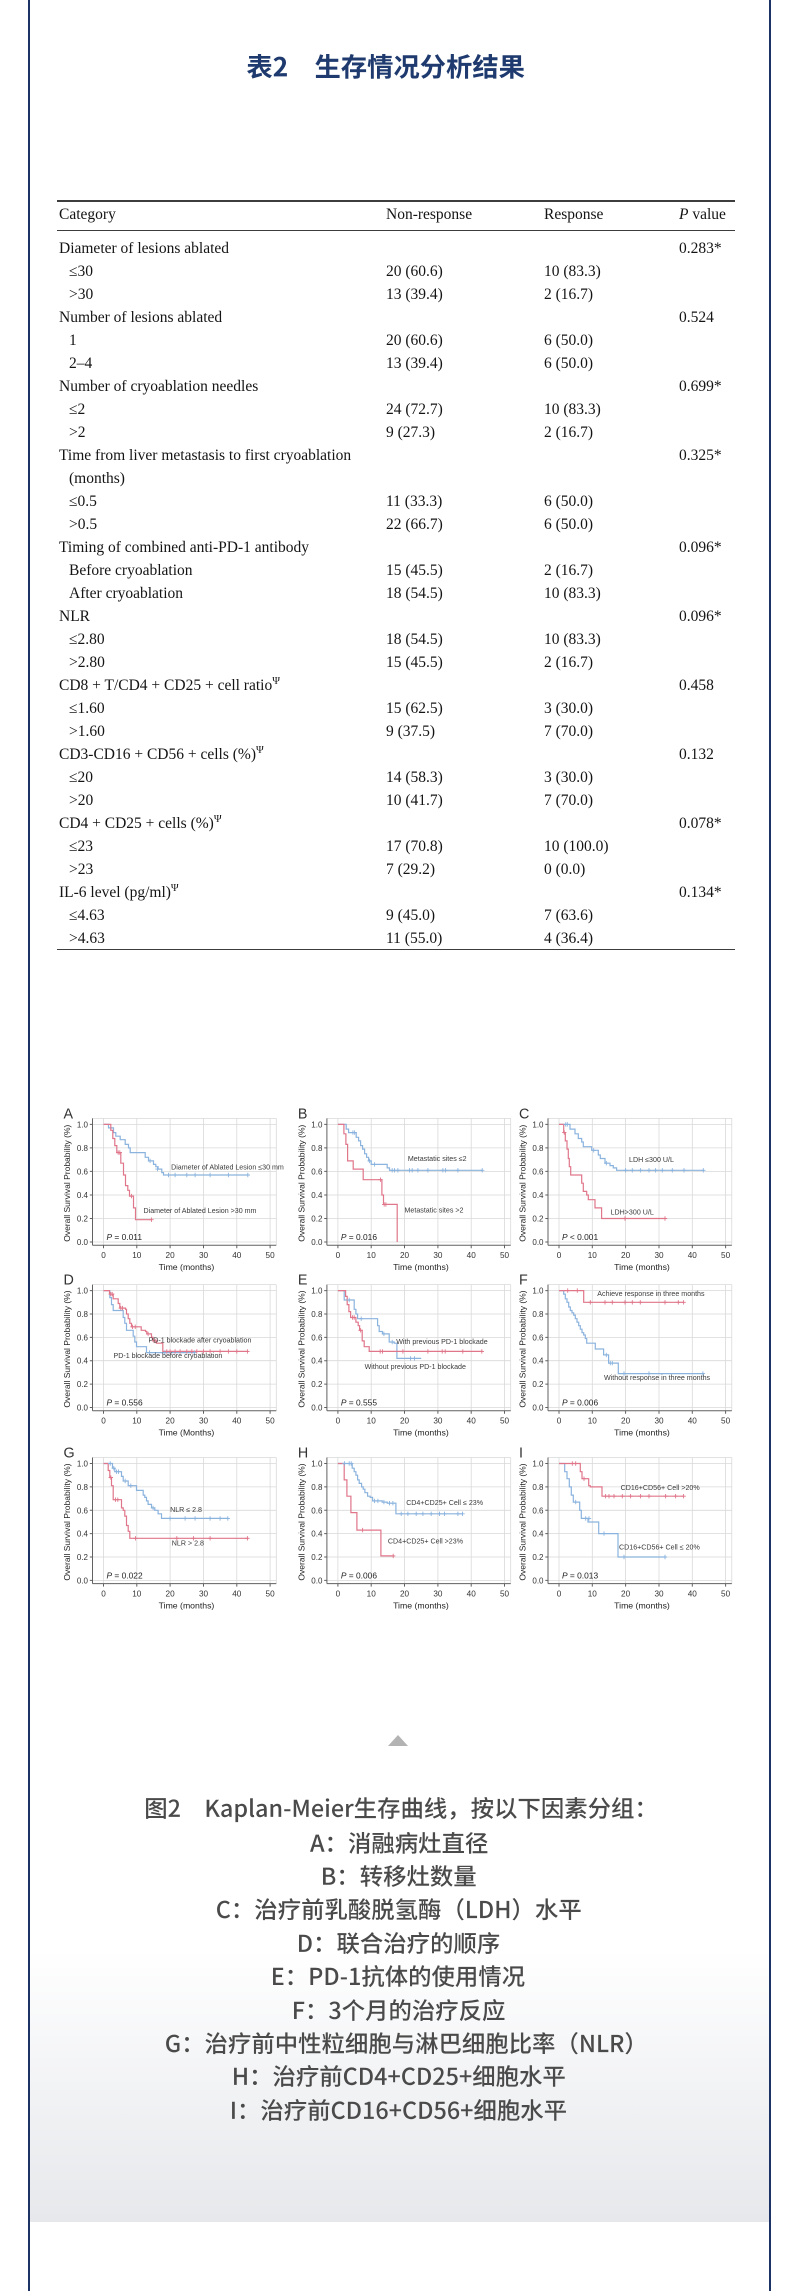  I want to click on svg-text: Metastatic sites ≤2, so click(437, 1159).